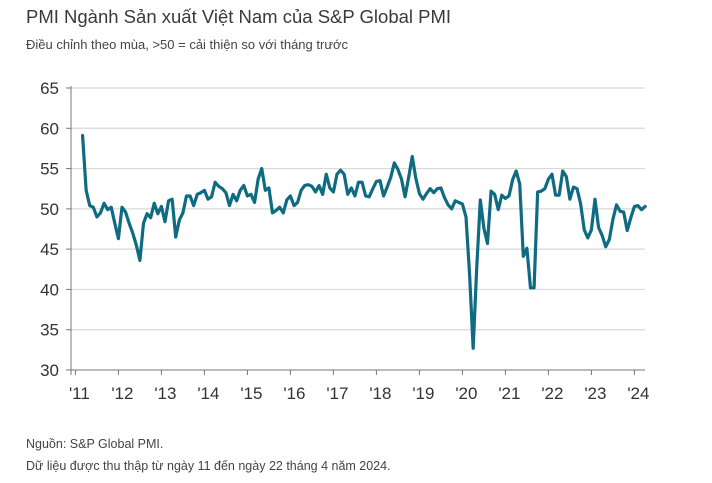 This screenshot has height=483, width=712. What do you see at coordinates (337, 393) in the screenshot?
I see `x-tick-label: '17` at bounding box center [337, 393].